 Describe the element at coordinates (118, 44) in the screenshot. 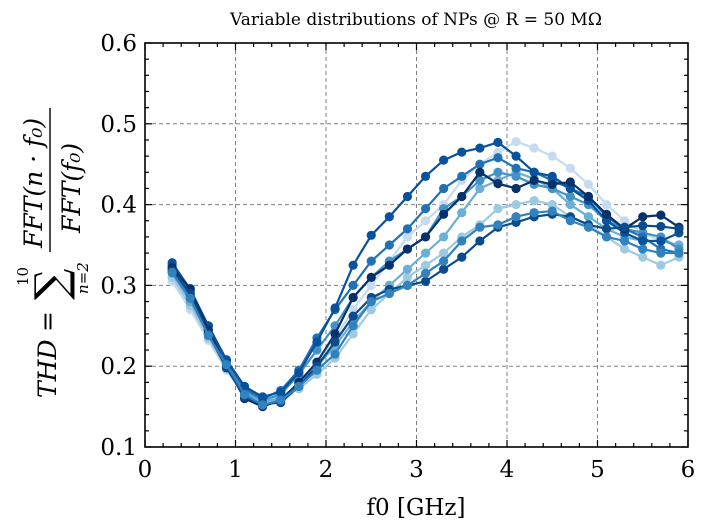

I see `y-tick-label: 0.6` at that location.